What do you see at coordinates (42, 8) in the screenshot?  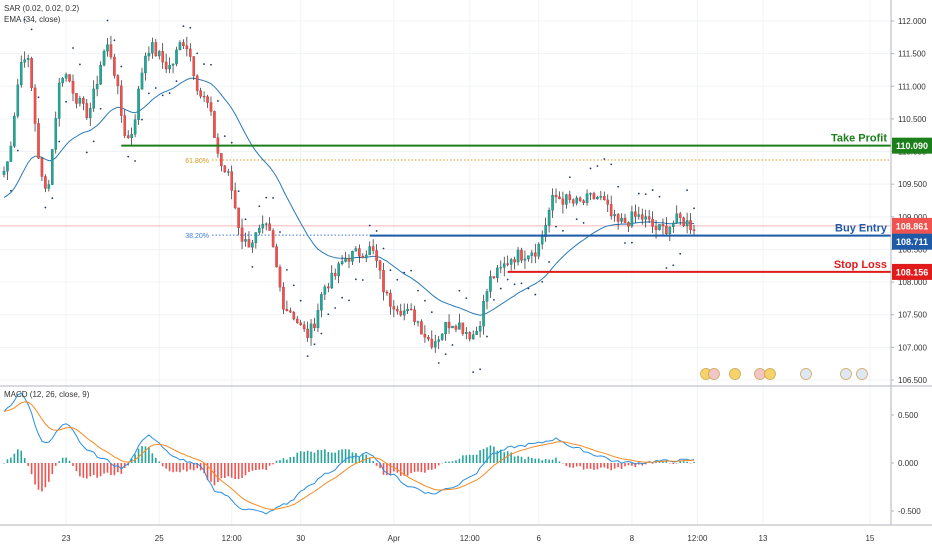 I see `sar-legend: SAR (0.02, 0.02, 0.2)` at bounding box center [42, 8].